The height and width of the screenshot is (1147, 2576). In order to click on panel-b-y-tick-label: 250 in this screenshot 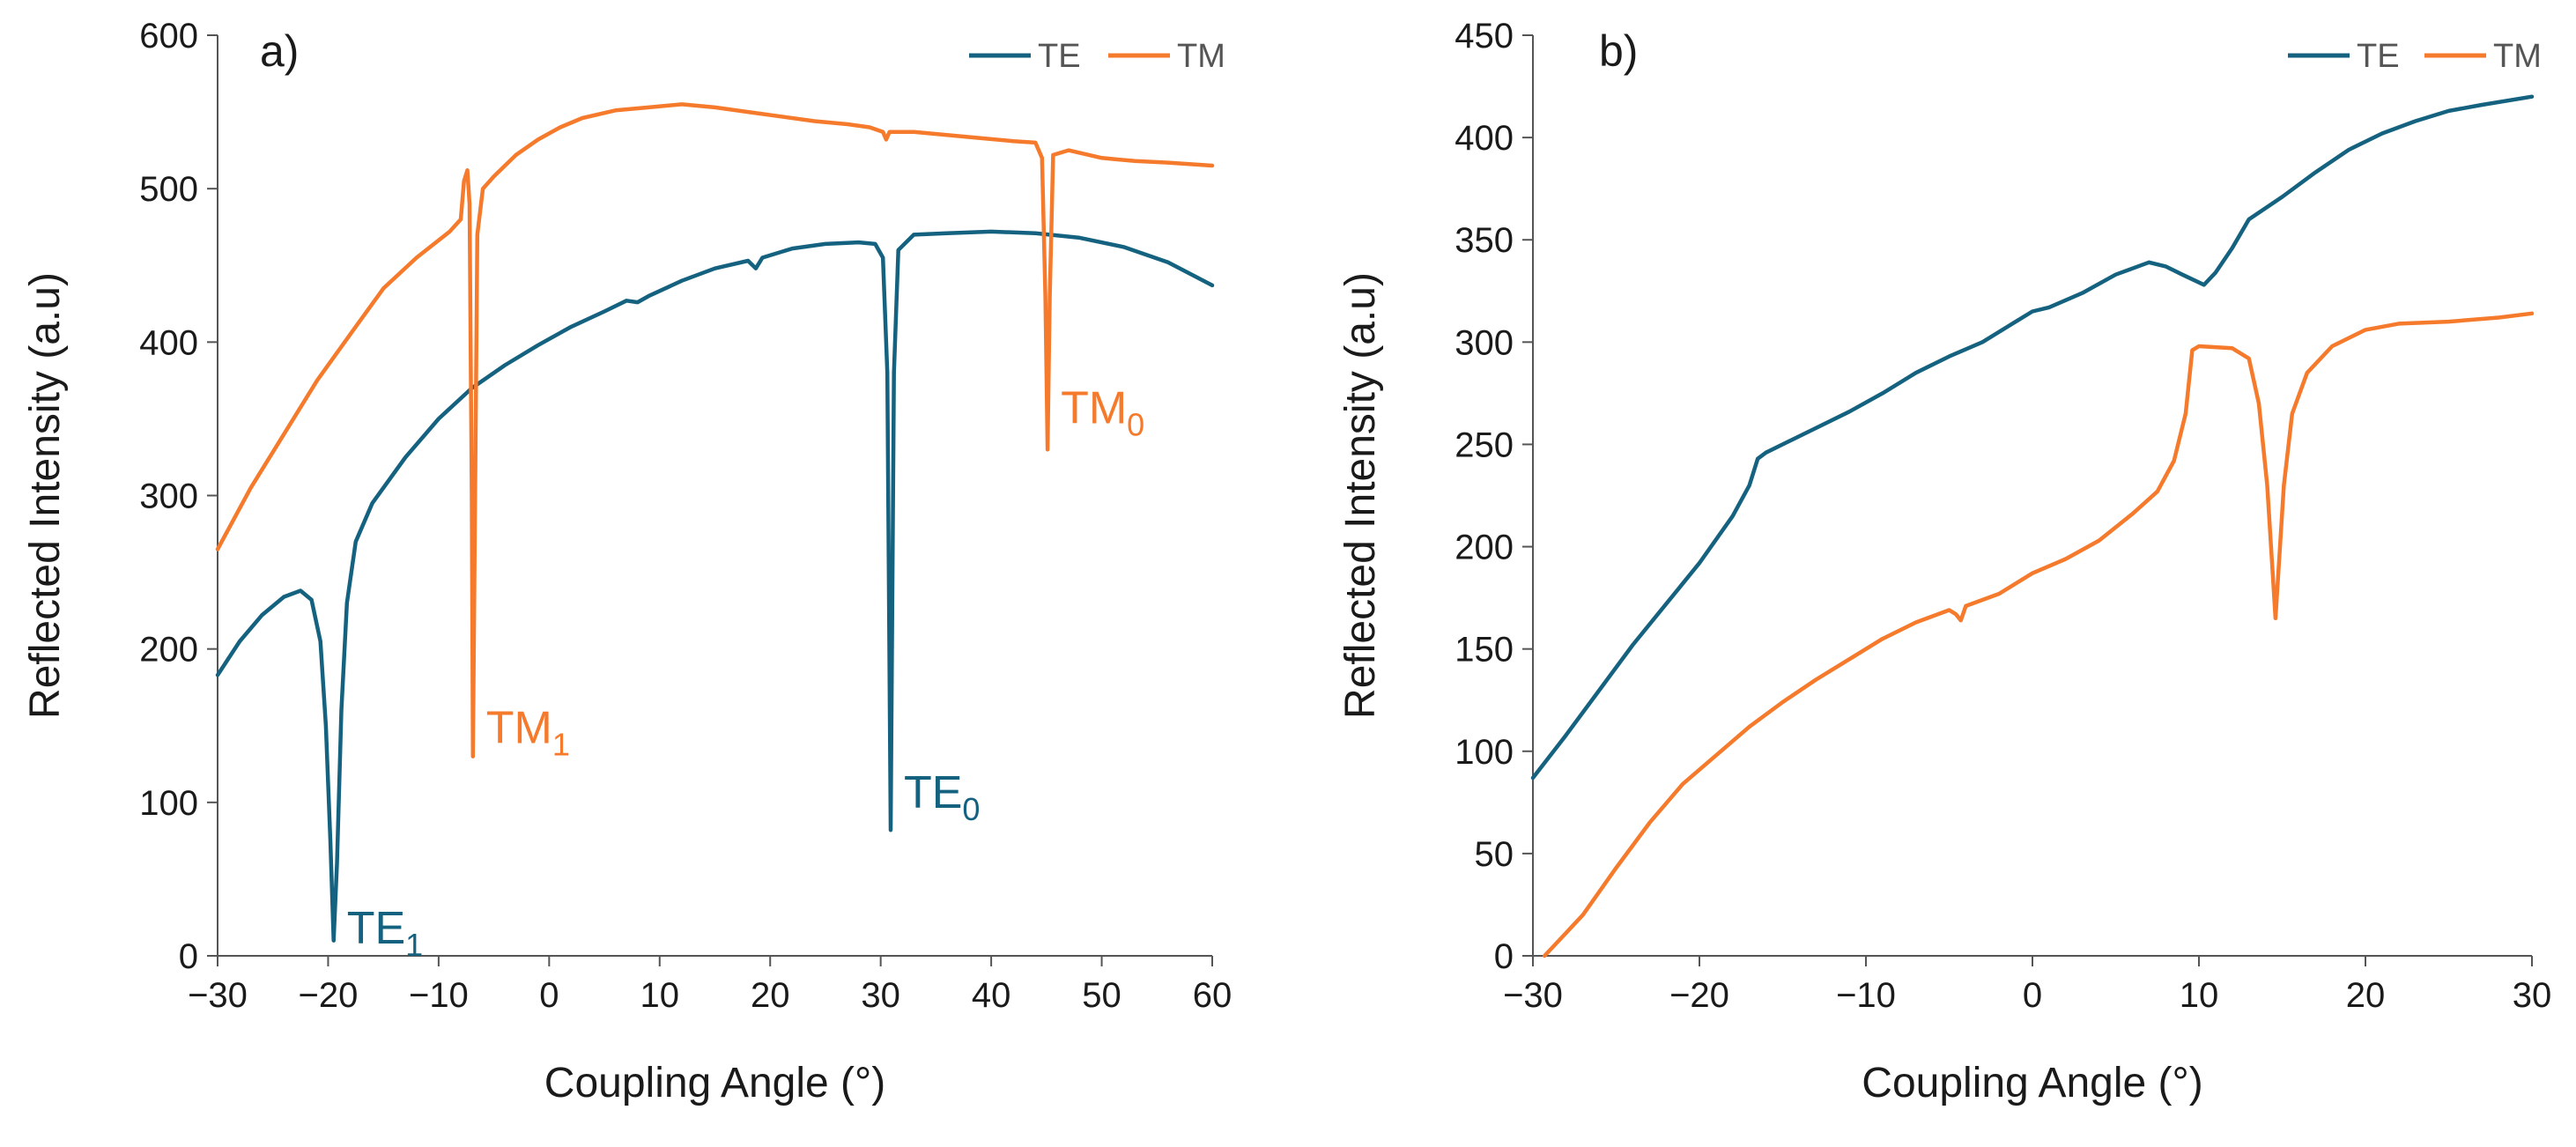, I will do `click(1485, 445)`.